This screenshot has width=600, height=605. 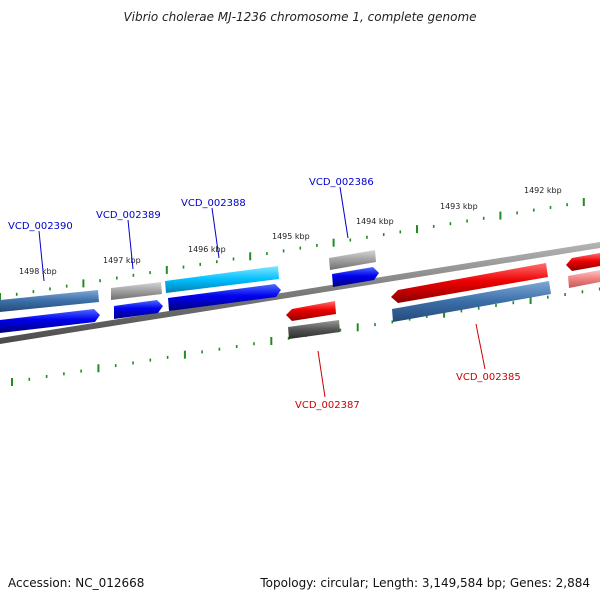 What do you see at coordinates (327, 405) in the screenshot?
I see `gene-label-VCD_002387: VCD_002387` at bounding box center [327, 405].